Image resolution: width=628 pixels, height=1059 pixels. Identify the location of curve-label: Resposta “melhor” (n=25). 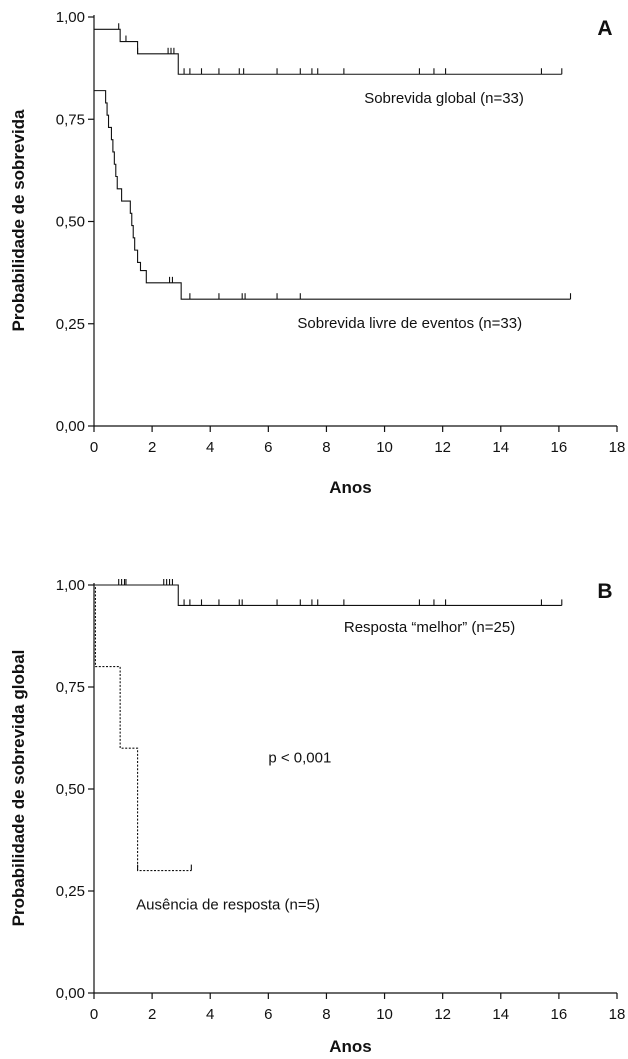
(429, 627).